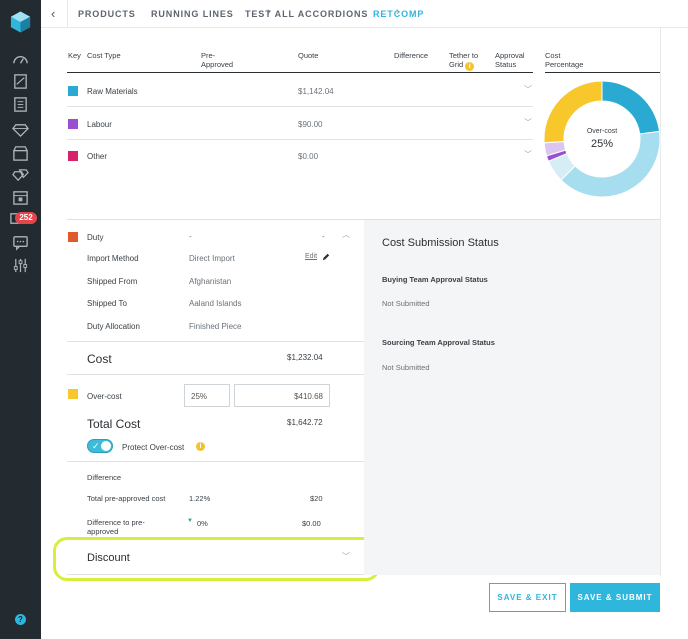 The height and width of the screenshot is (639, 688). I want to click on sliders-icon, so click(20, 265).